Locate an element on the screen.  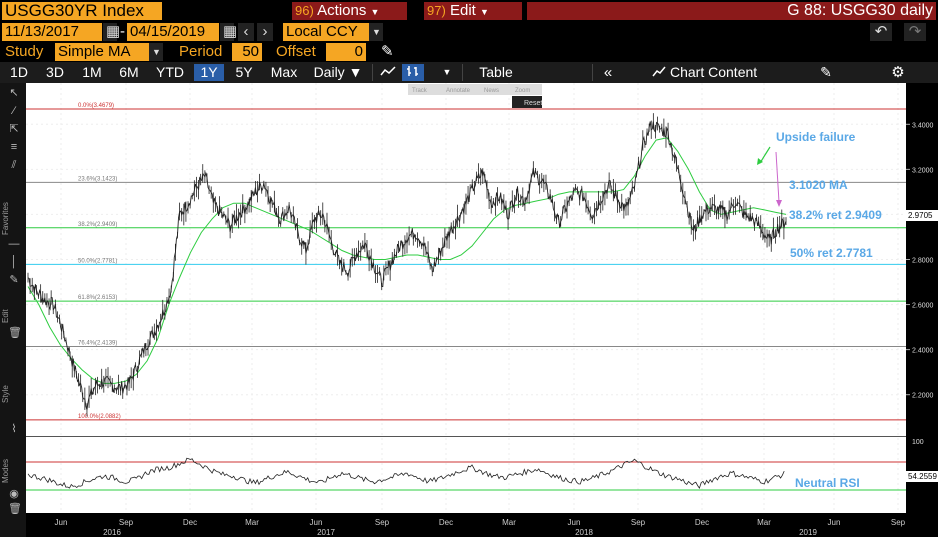
rsi-panel-bg is located at coordinates (466, 475).